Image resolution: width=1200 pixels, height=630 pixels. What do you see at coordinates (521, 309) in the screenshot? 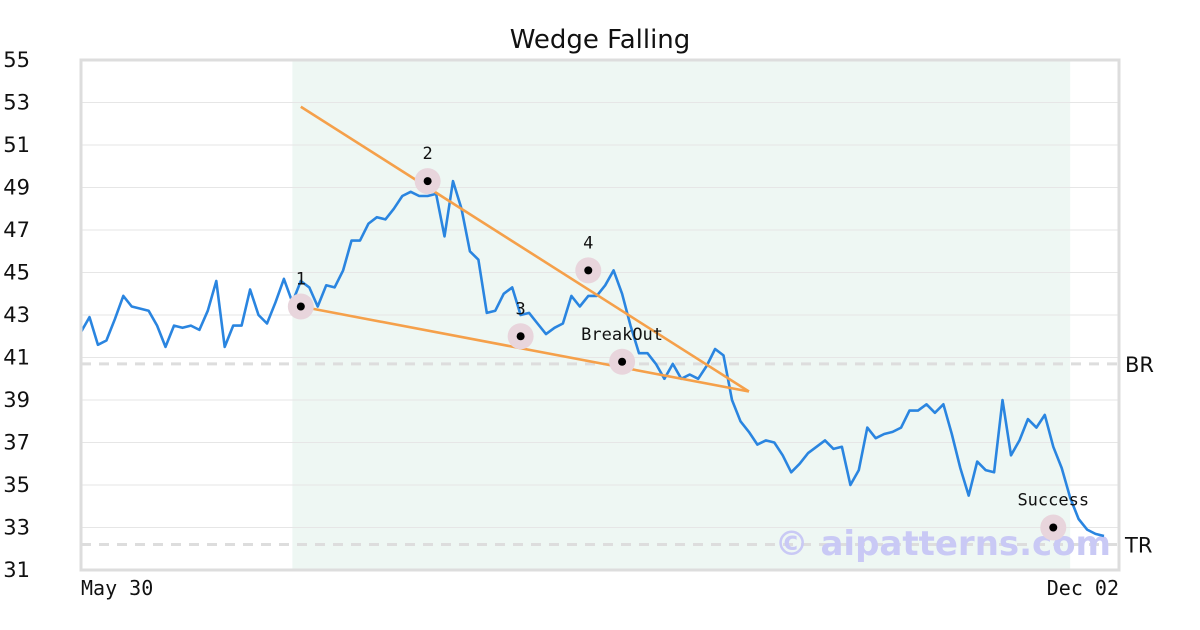
I see `annotation-label: 3` at bounding box center [521, 309].